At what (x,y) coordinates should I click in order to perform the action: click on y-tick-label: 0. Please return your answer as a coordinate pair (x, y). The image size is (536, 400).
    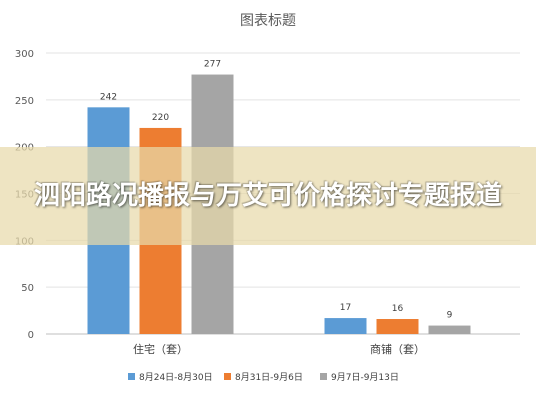
    Looking at the image, I should click on (31, 335).